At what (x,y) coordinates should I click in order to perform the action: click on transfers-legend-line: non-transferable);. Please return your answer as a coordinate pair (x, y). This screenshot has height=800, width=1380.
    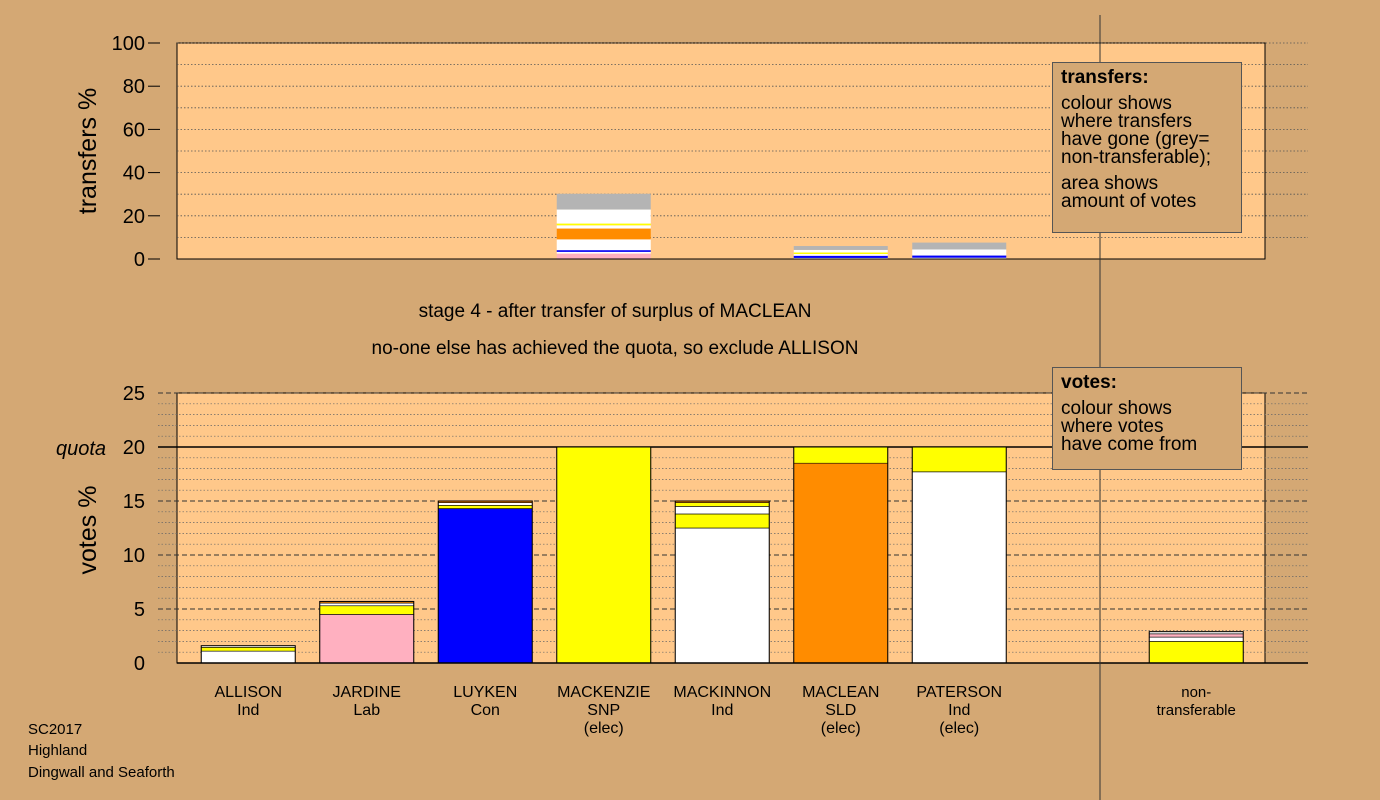
    Looking at the image, I should click on (1136, 157).